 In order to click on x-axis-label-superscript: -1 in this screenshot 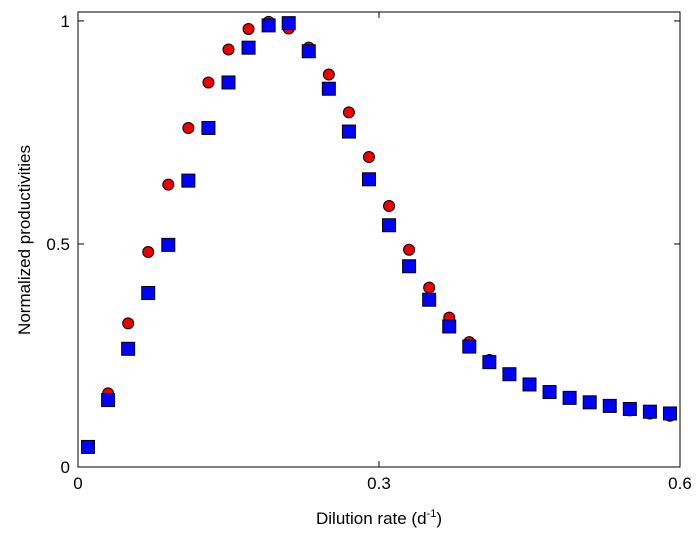, I will do `click(432, 514)`.